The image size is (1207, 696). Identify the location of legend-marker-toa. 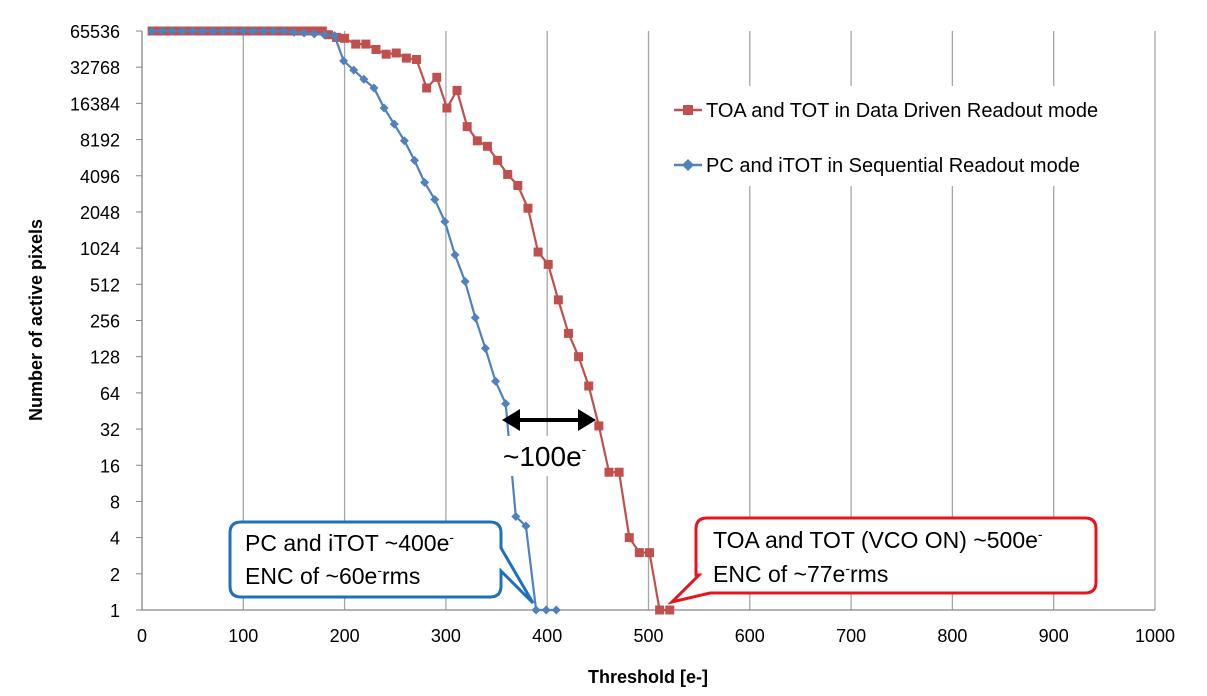
(688, 110).